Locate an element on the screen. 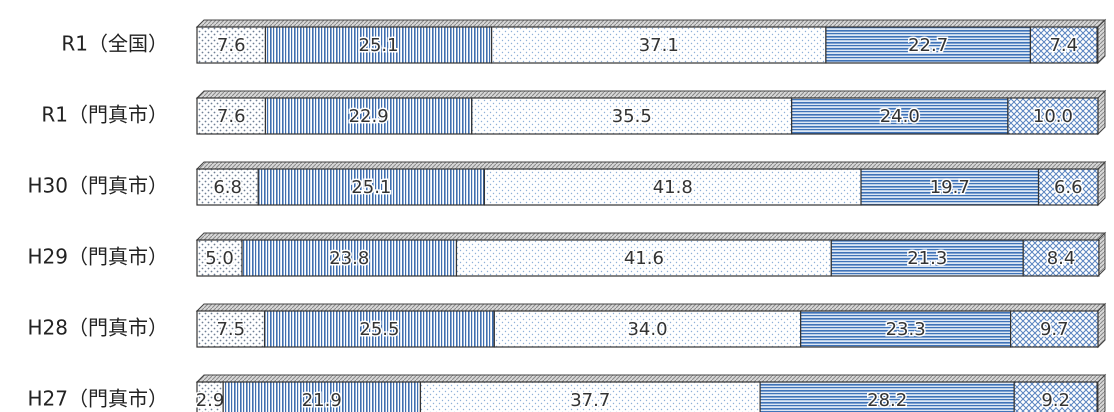 This screenshot has height=412, width=1114. data-label: 22.9 is located at coordinates (369, 116).